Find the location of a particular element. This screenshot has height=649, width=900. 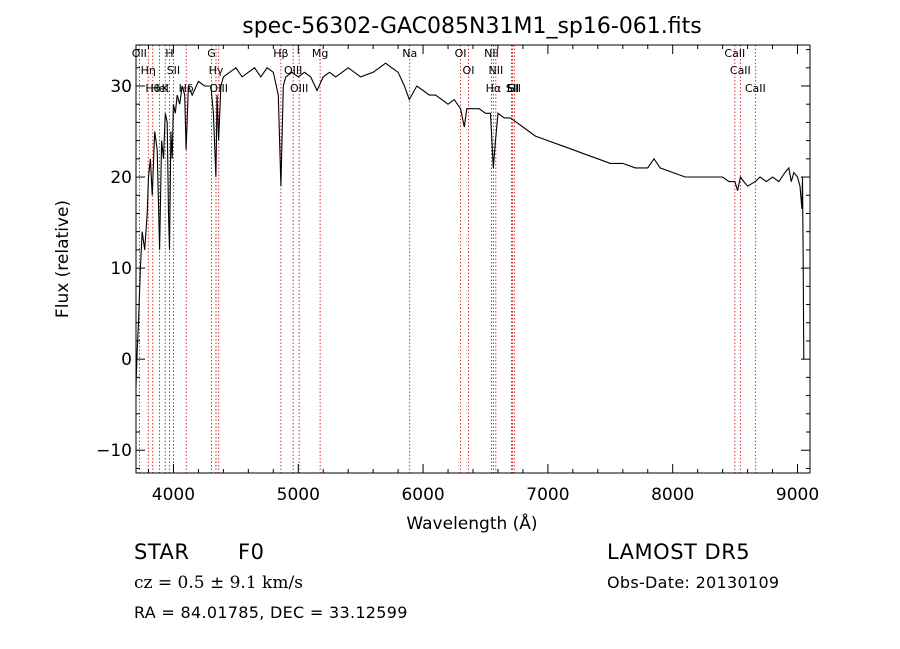

line-label: Li is located at coordinates (511, 88).